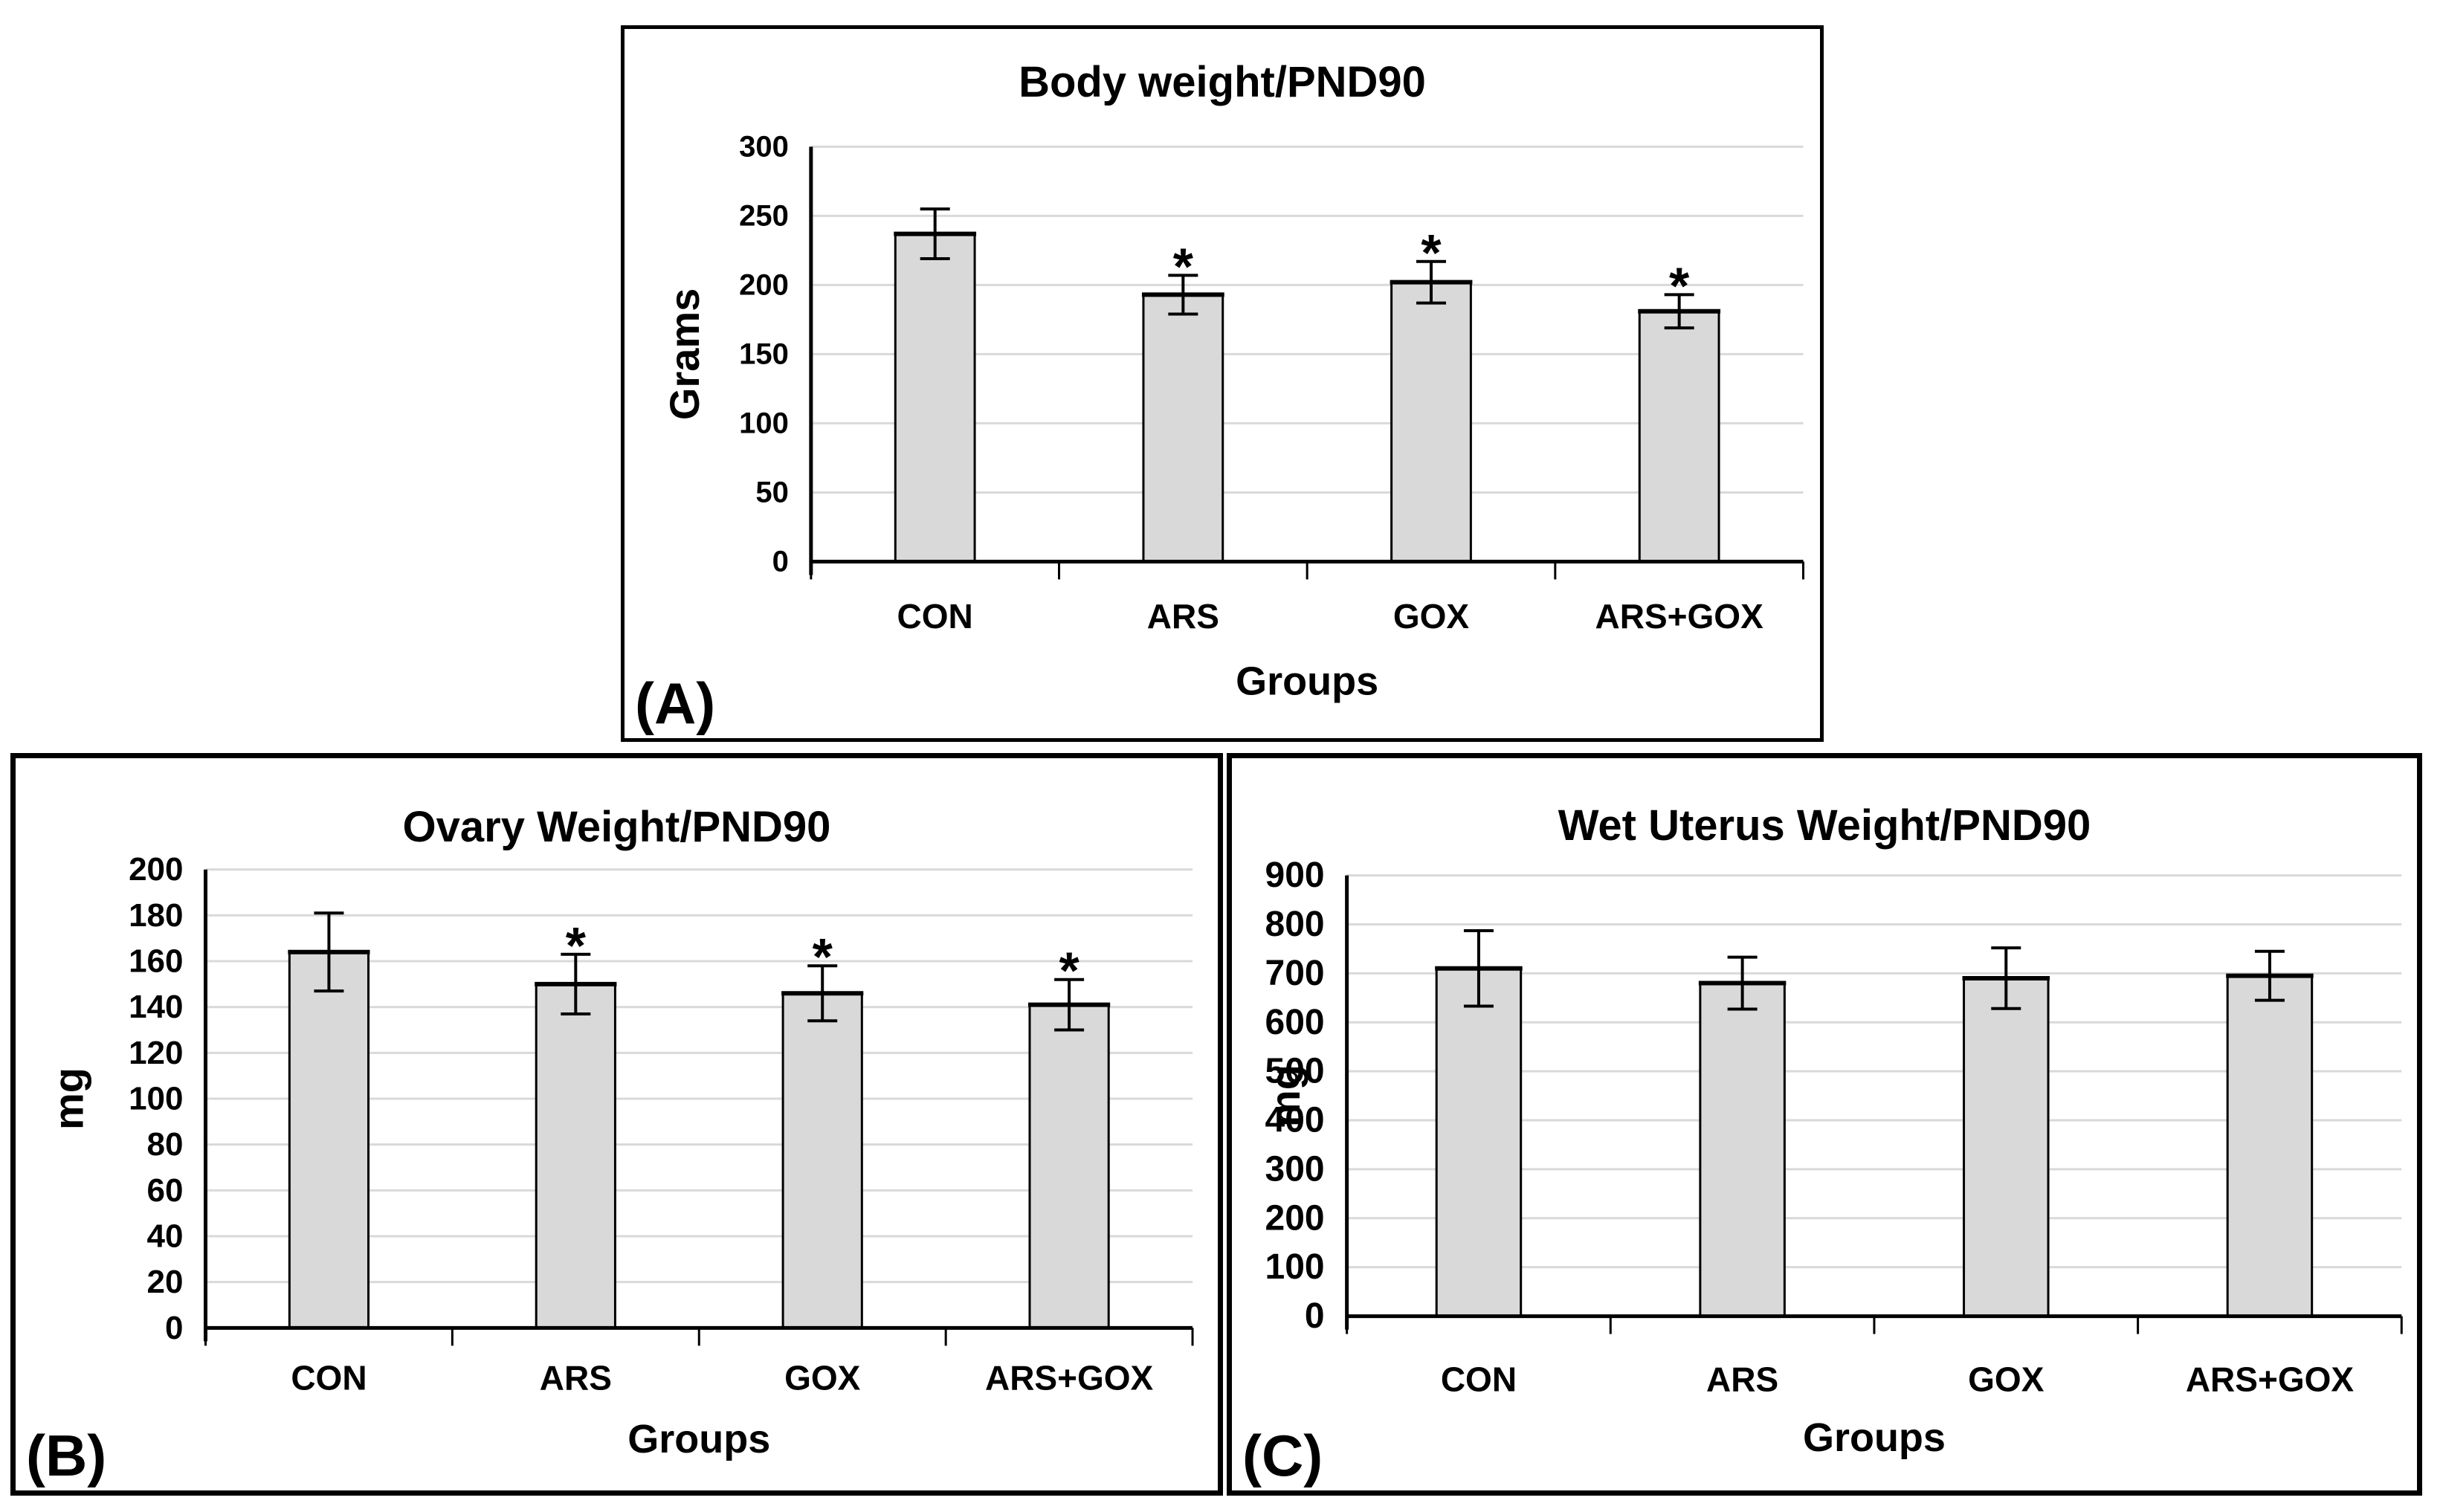 This screenshot has height=1512, width=2443. I want to click on svg-text: 600, so click(1295, 1023).